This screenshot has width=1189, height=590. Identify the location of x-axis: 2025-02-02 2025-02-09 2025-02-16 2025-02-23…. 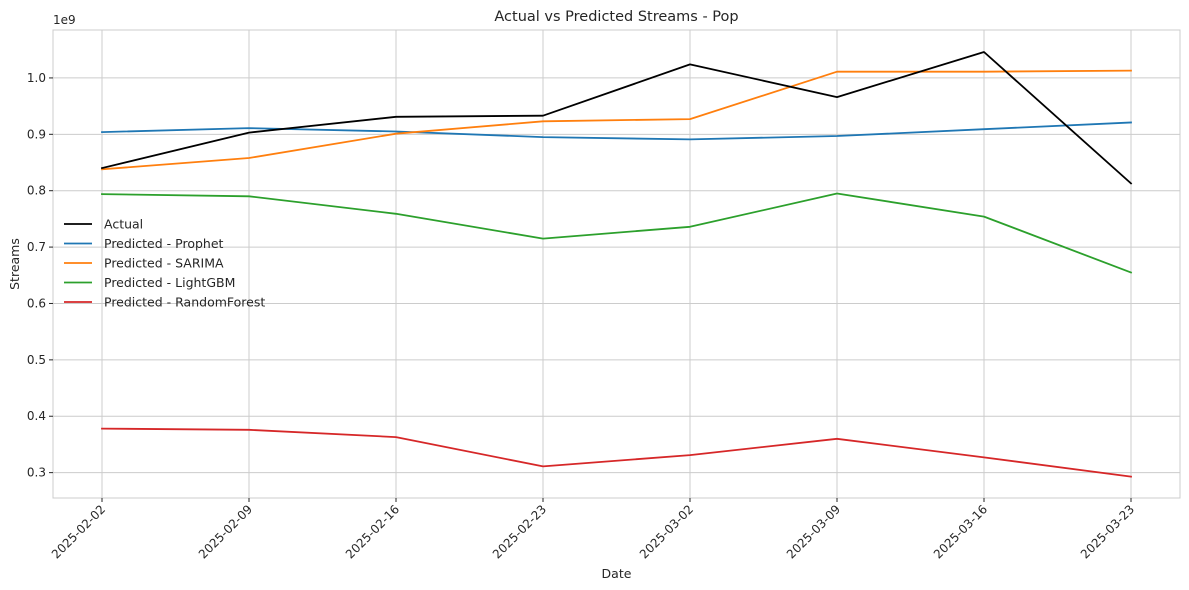
(593, 529).